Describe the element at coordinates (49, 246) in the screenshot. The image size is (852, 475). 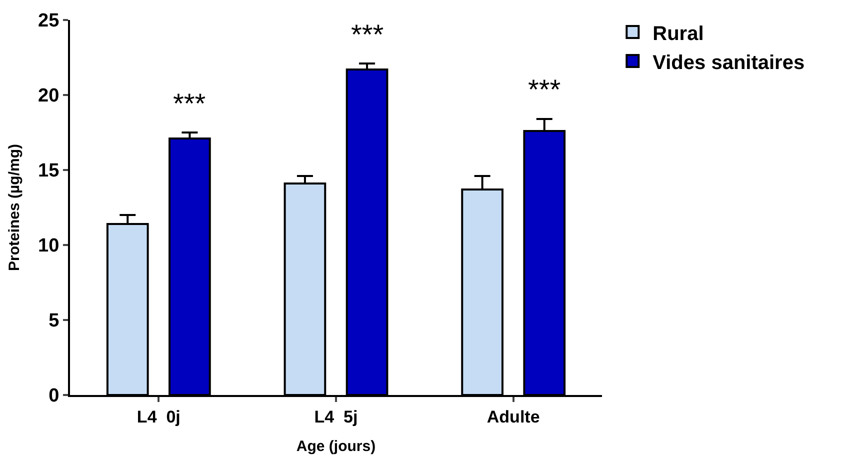
I see `y-tick-label: 10` at that location.